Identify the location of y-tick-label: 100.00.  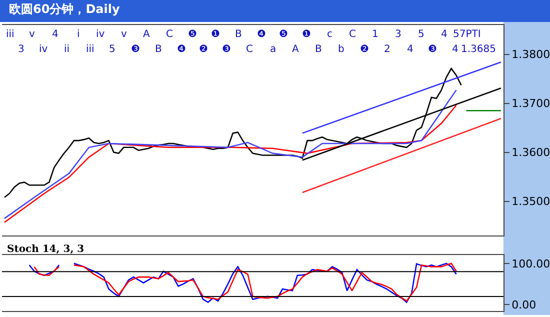
(531, 263).